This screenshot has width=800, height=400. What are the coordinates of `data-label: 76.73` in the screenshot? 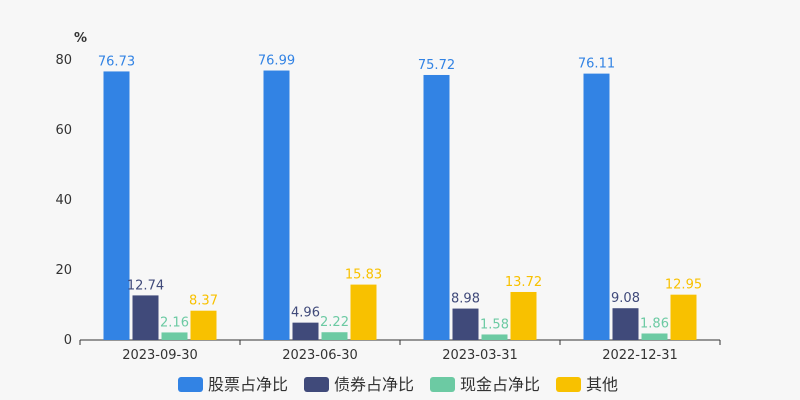 It's located at (116, 61).